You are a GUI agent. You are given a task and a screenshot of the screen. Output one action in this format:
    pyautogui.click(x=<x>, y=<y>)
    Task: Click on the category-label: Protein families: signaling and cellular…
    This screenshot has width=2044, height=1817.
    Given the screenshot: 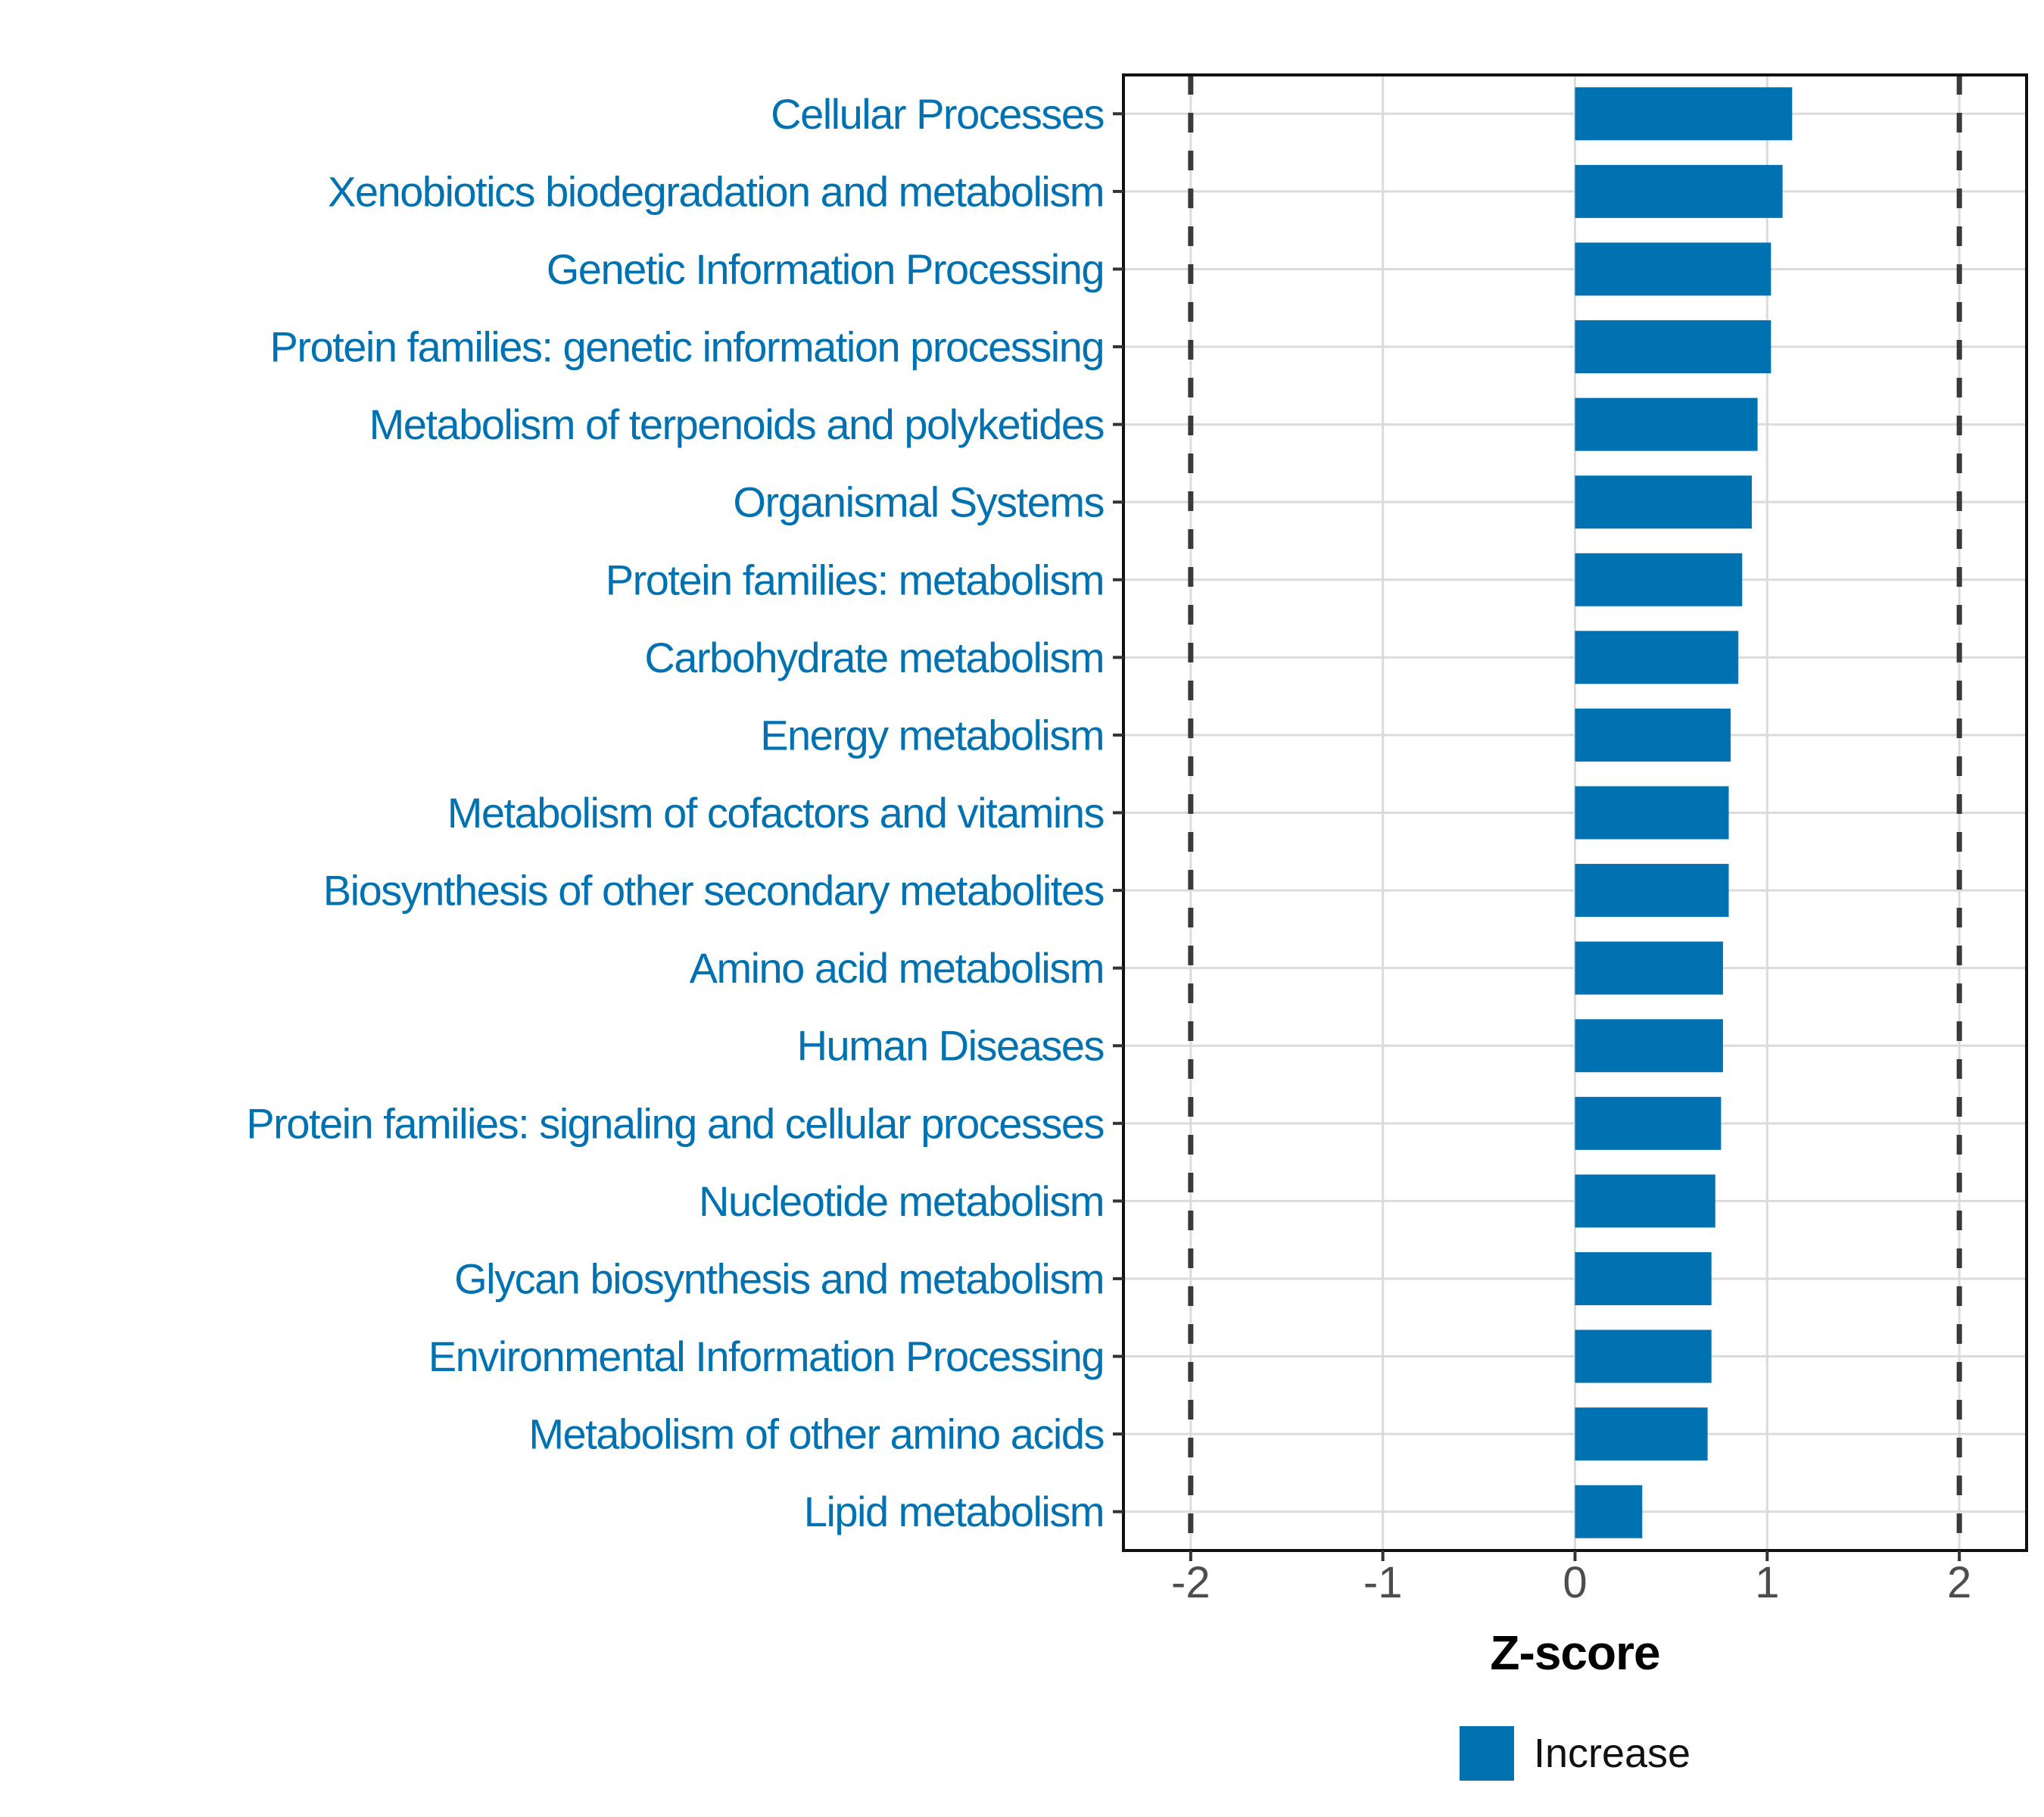 What is the action you would take?
    pyautogui.click(x=675, y=1123)
    